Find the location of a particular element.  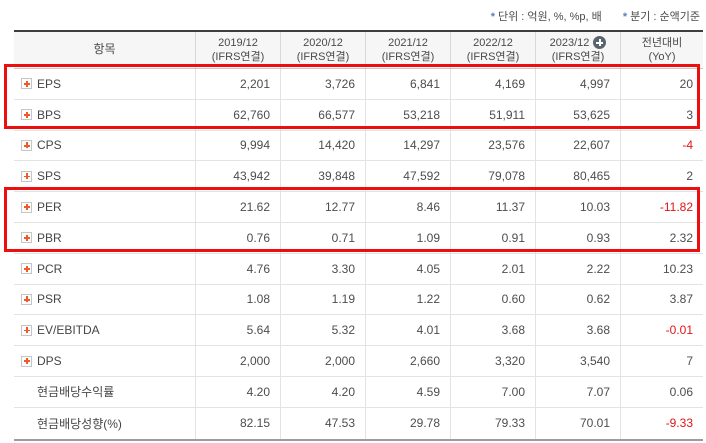

year-header-period-line: 2019/12 is located at coordinates (238, 43).